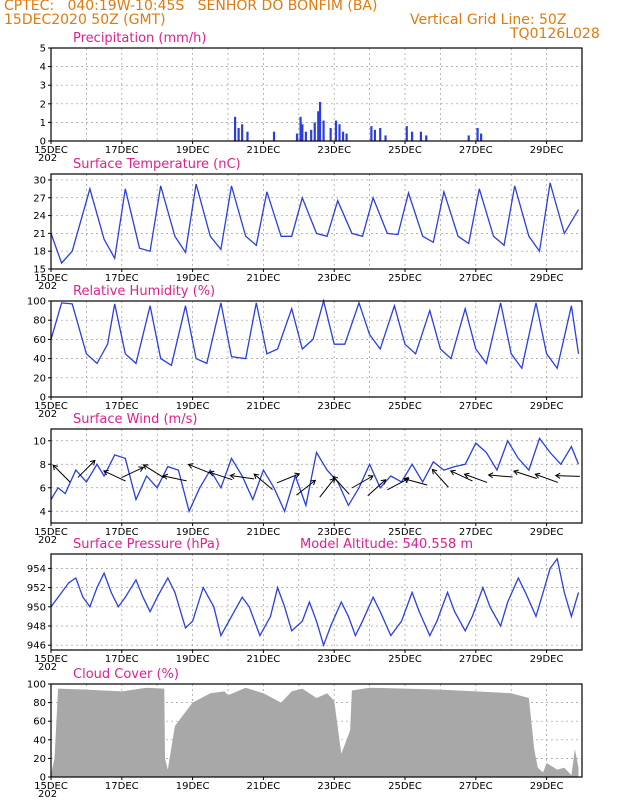 The height and width of the screenshot is (800, 618). What do you see at coordinates (122, 532) in the screenshot?
I see `wind-xtick-label: 17DEC` at bounding box center [122, 532].